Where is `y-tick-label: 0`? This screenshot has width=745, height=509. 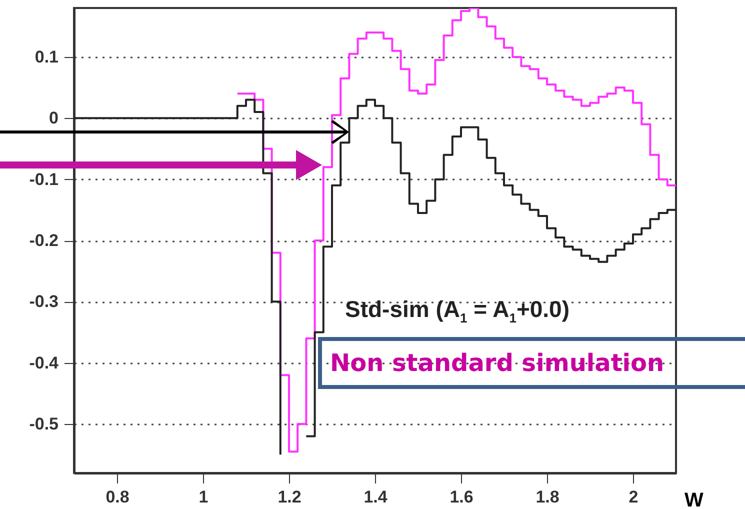
y-tick-label: 0 is located at coordinates (53, 118).